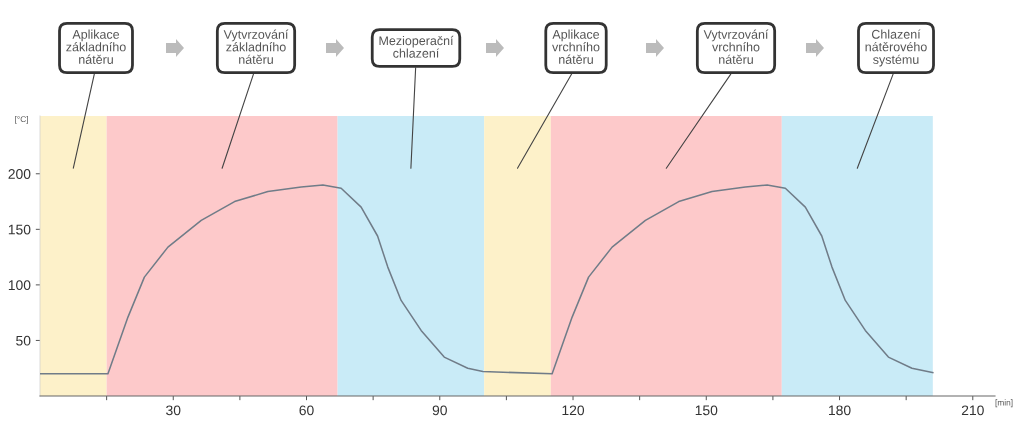  I want to click on y-tick-label: 200, so click(19, 174).